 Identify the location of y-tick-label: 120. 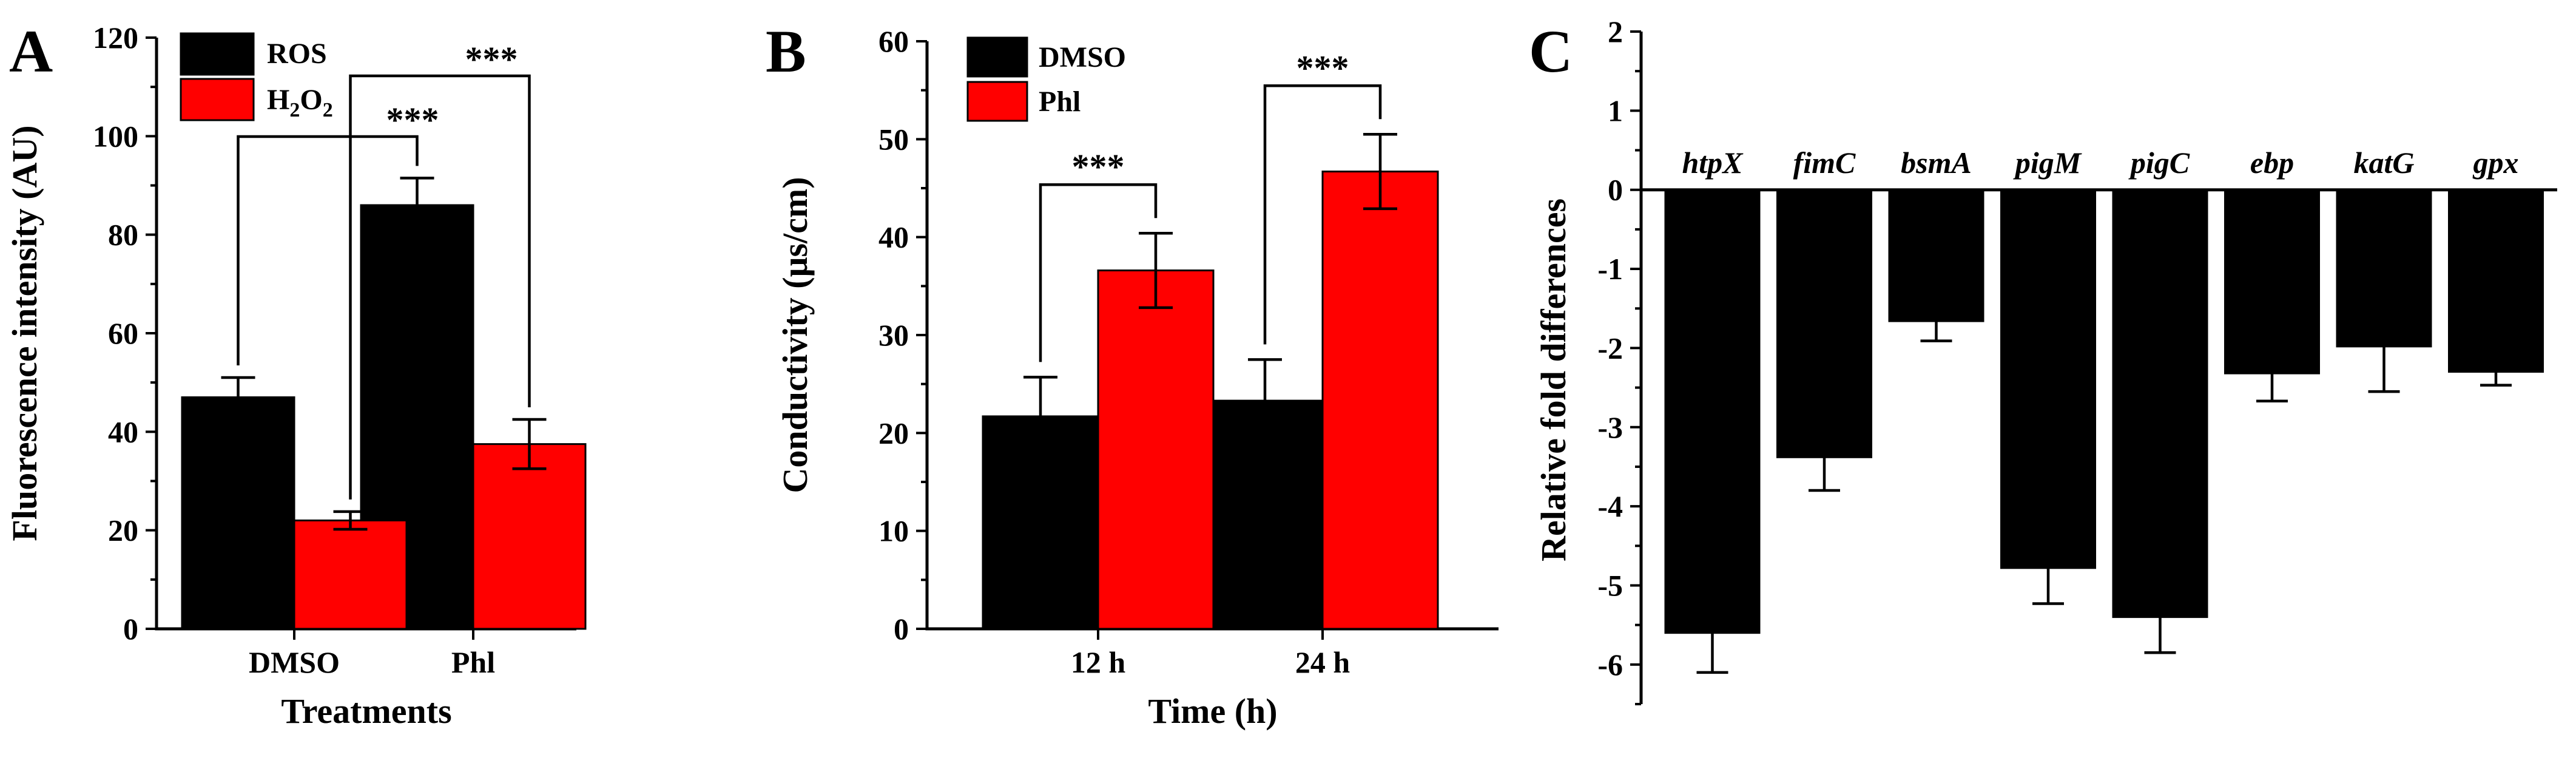
(115, 38).